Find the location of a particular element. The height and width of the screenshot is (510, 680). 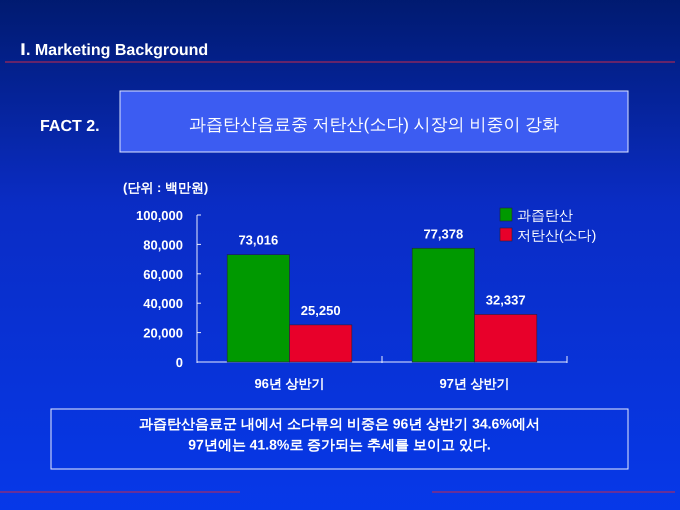

data-label: 25,250 is located at coordinates (320, 310).